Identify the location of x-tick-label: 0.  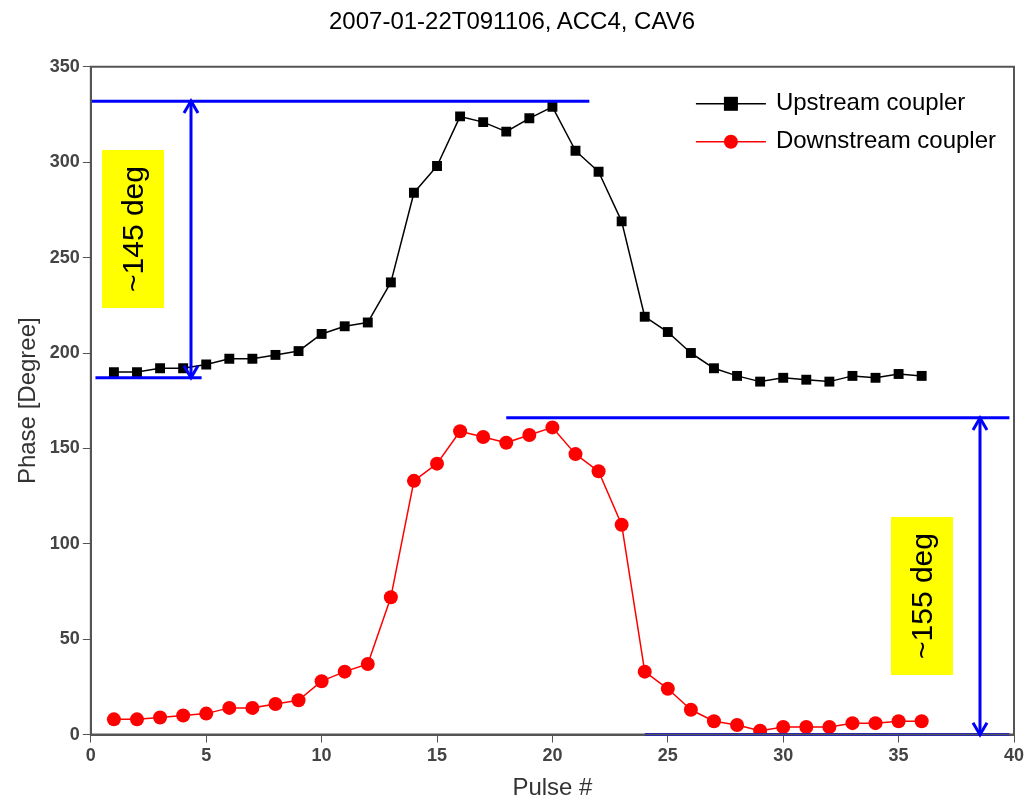
(90, 755).